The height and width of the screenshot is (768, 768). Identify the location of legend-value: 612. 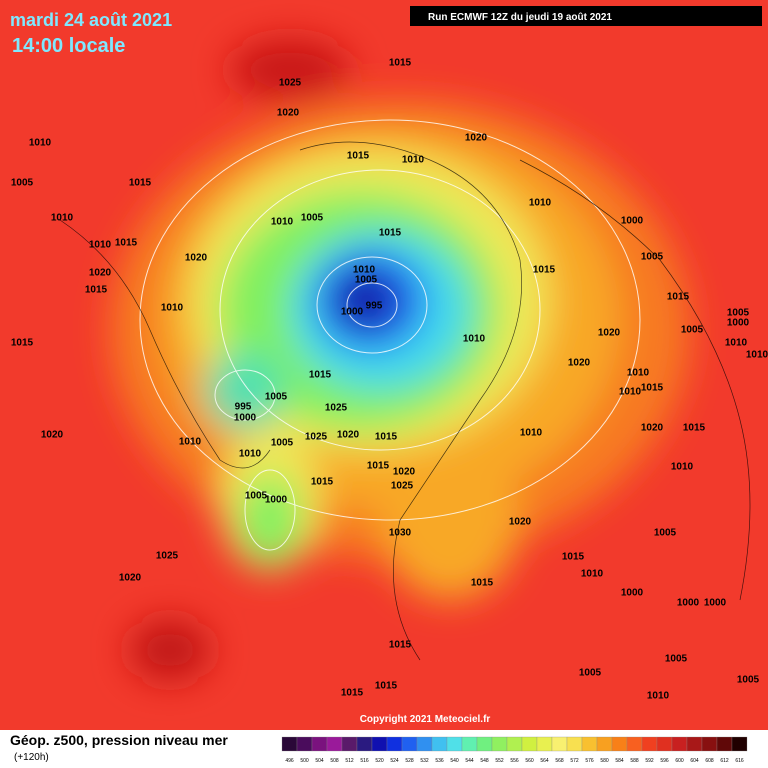
(724, 761).